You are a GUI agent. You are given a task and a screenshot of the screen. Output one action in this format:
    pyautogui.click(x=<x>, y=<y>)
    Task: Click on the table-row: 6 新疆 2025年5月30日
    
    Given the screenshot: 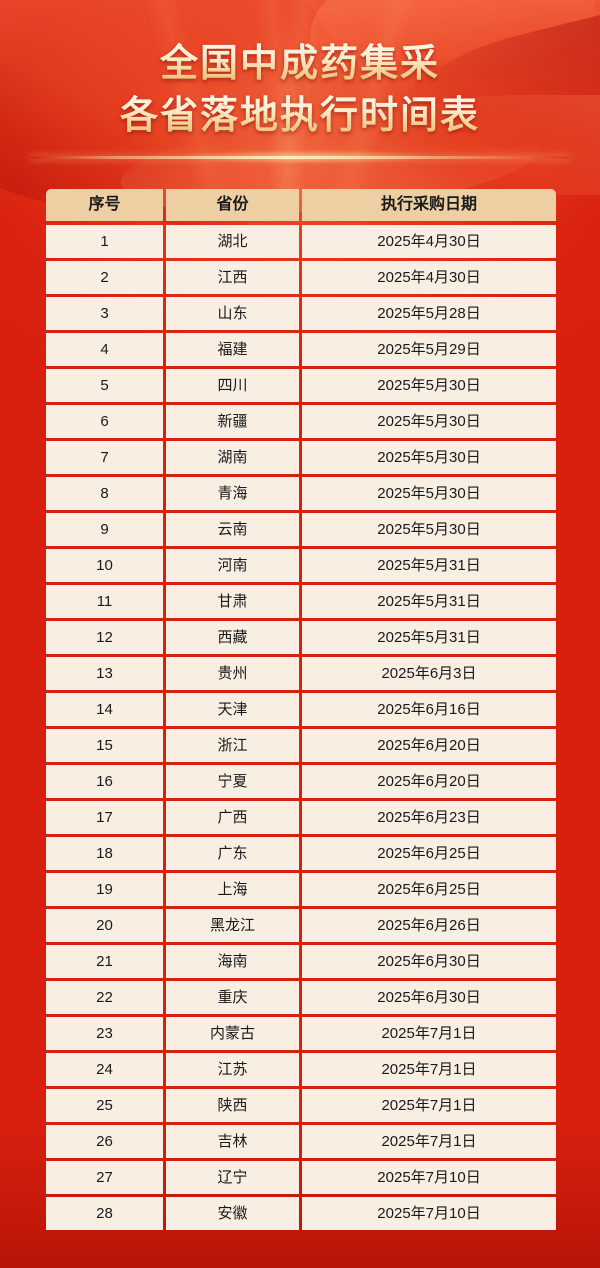 What is the action you would take?
    pyautogui.click(x=301, y=421)
    